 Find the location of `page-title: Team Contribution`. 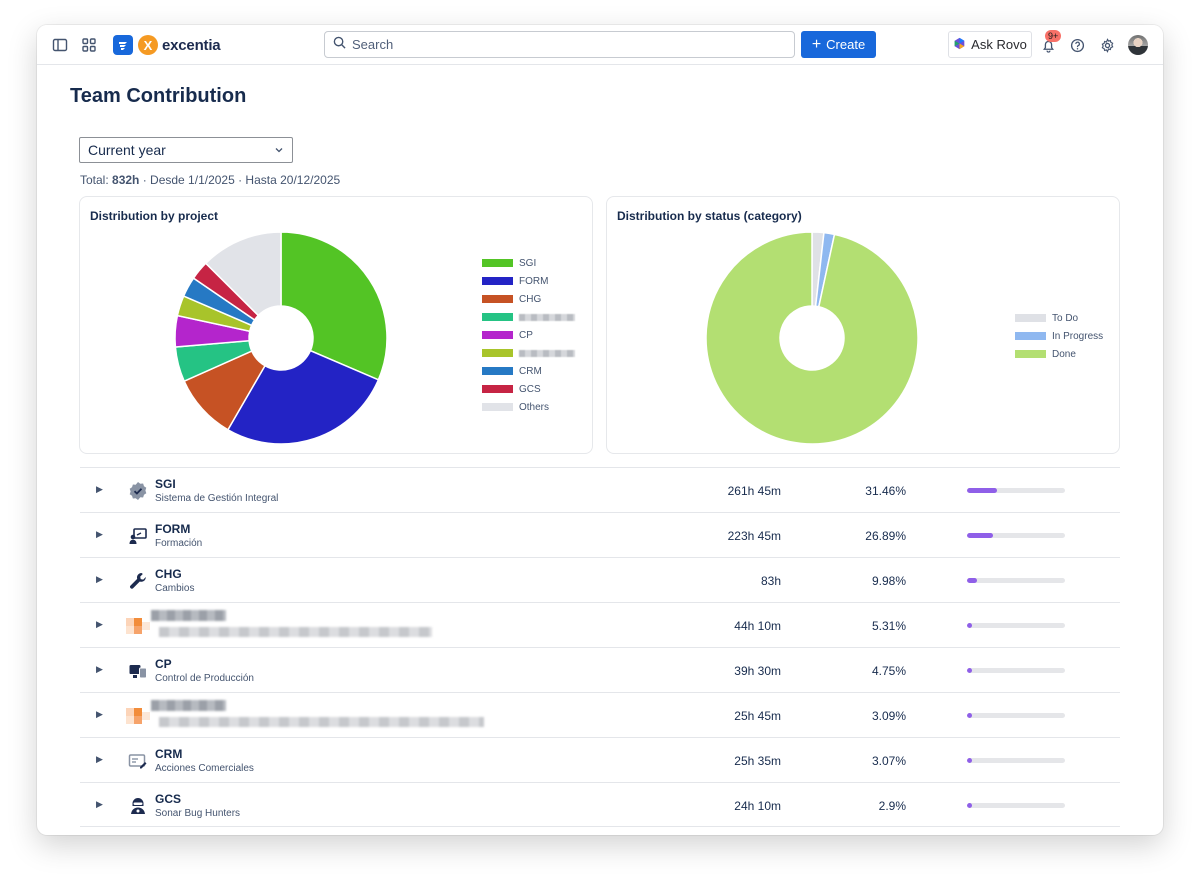

page-title: Team Contribution is located at coordinates (158, 96).